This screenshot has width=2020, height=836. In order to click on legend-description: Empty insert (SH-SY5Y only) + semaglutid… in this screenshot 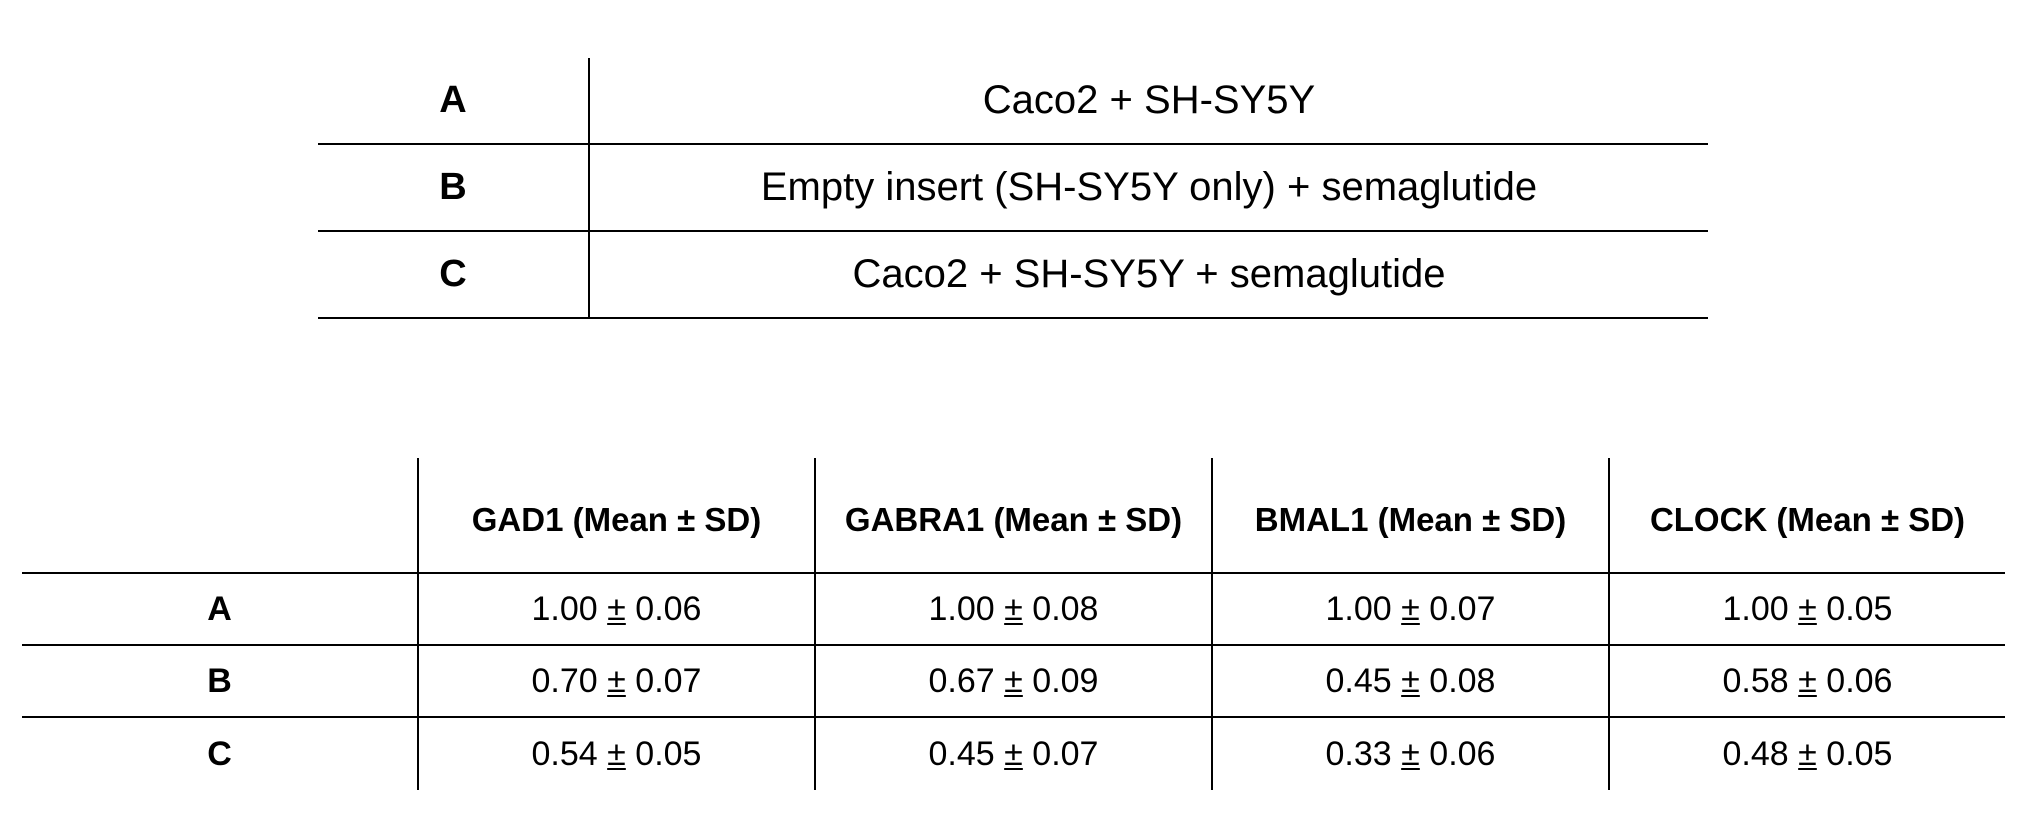, I will do `click(1149, 187)`.